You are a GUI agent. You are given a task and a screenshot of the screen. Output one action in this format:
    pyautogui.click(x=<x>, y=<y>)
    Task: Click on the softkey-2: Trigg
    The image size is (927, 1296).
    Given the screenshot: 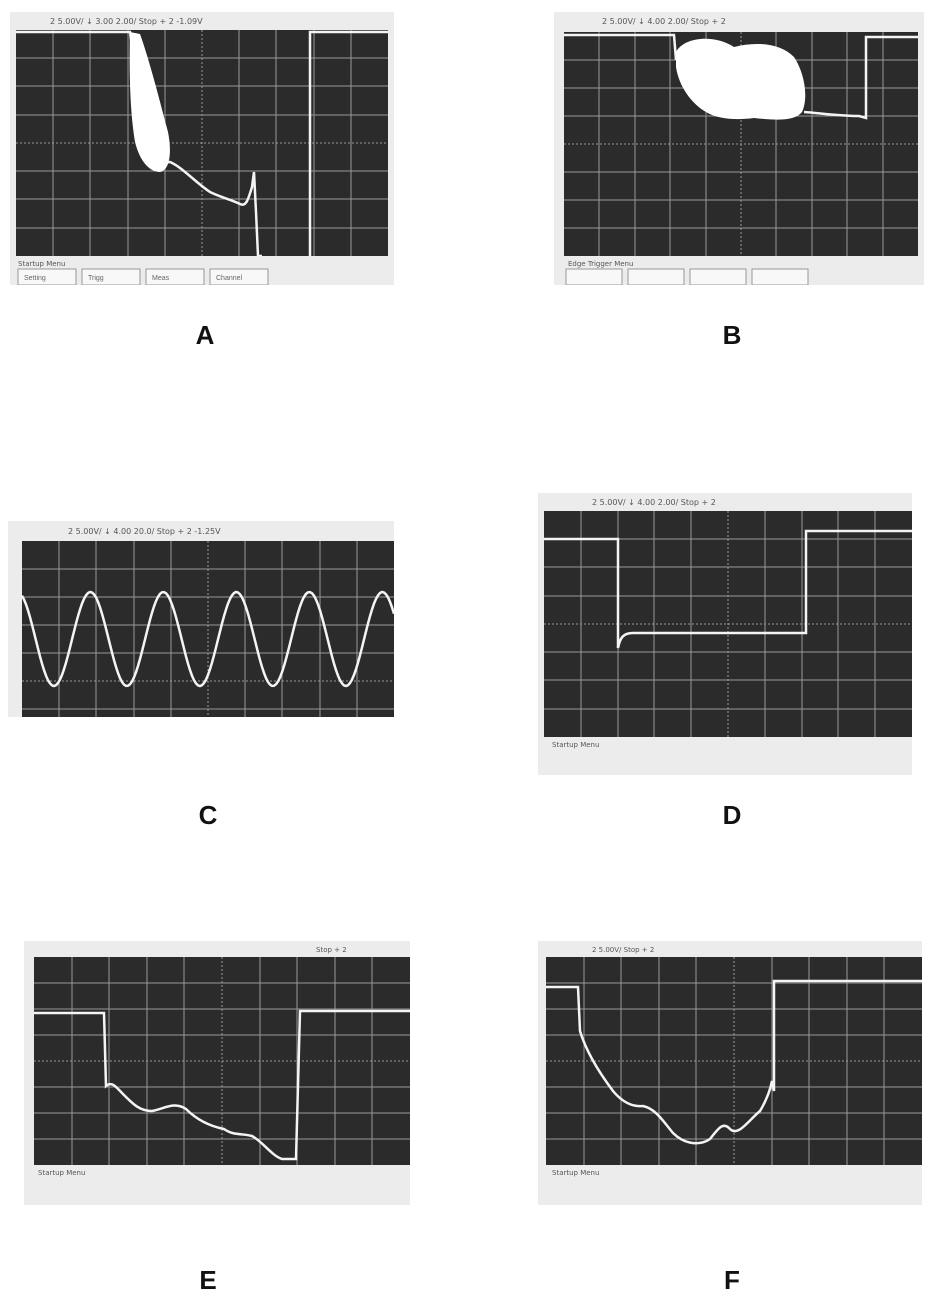 What is the action you would take?
    pyautogui.click(x=96, y=278)
    